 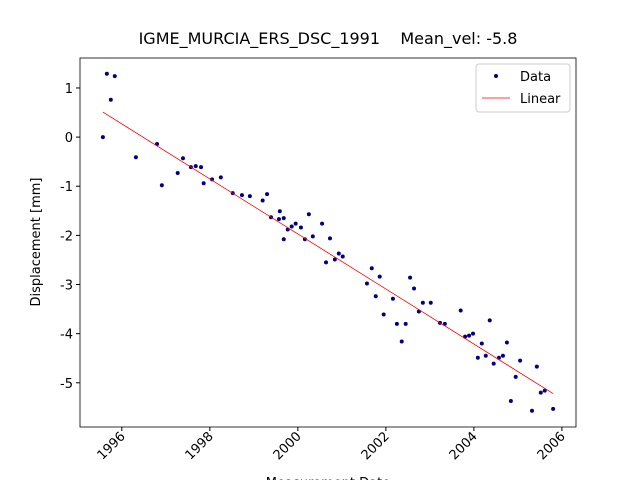 What do you see at coordinates (376, 446) in the screenshot?
I see `x-tick-label: 2002` at bounding box center [376, 446].